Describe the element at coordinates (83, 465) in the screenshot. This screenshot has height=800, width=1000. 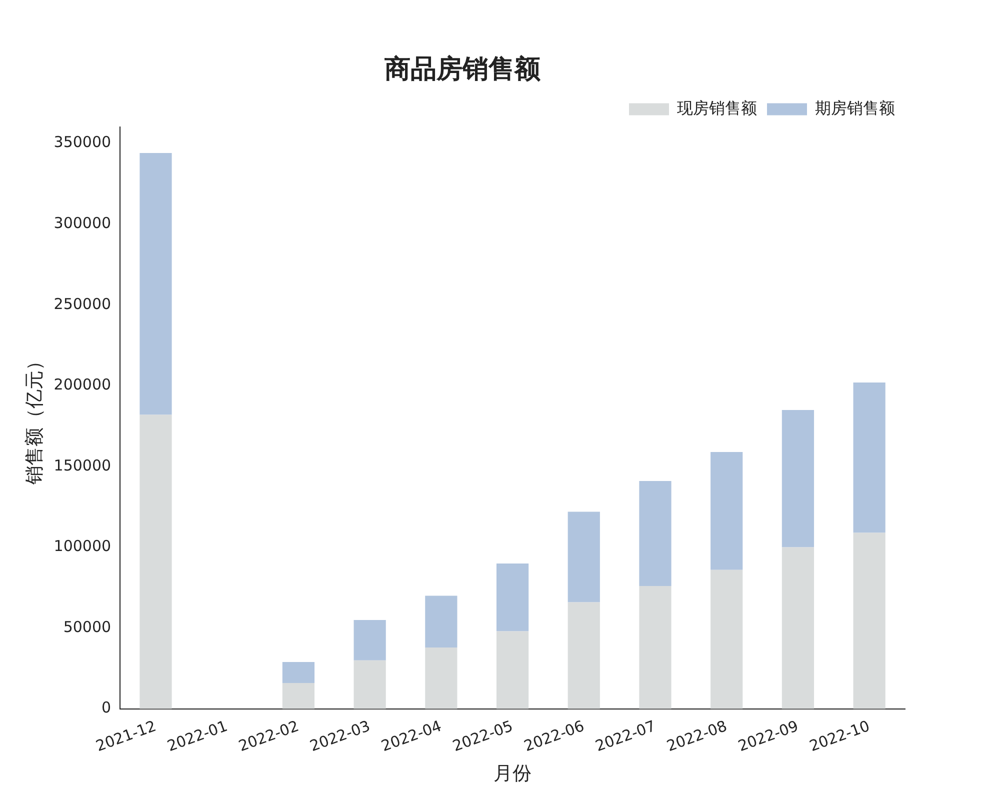
I see `y-tick-label: 150000` at that location.